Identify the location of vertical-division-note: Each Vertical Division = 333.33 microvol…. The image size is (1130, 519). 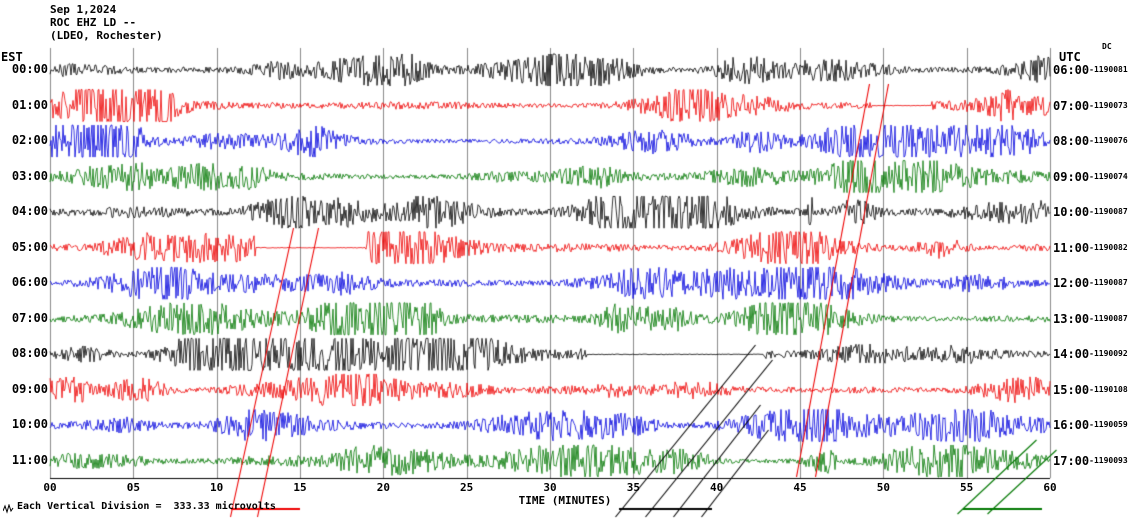
(146, 506).